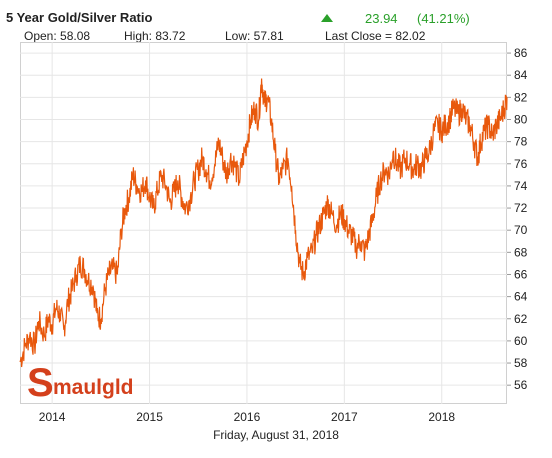 Image resolution: width=552 pixels, height=458 pixels. What do you see at coordinates (521, 142) in the screenshot?
I see `y-tick-label: 78` at bounding box center [521, 142].